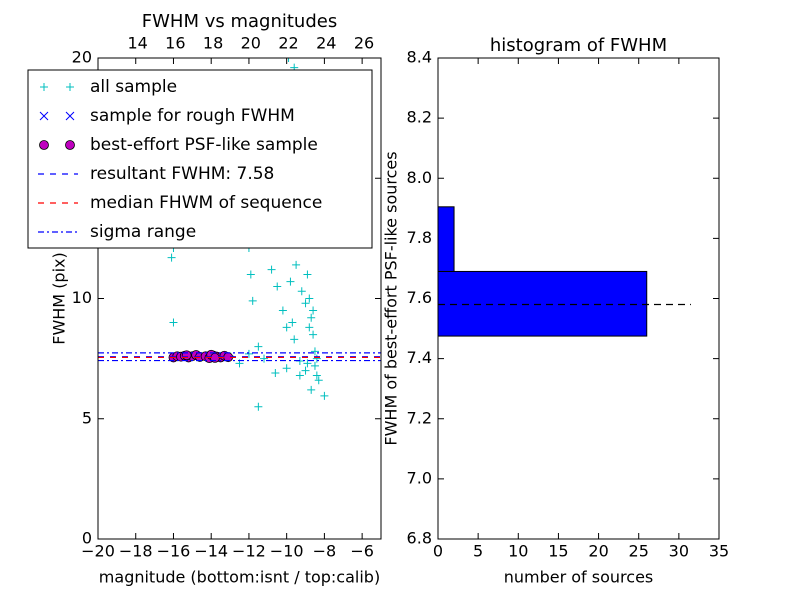  I want to click on x-tick-label: −6, so click(362, 551).